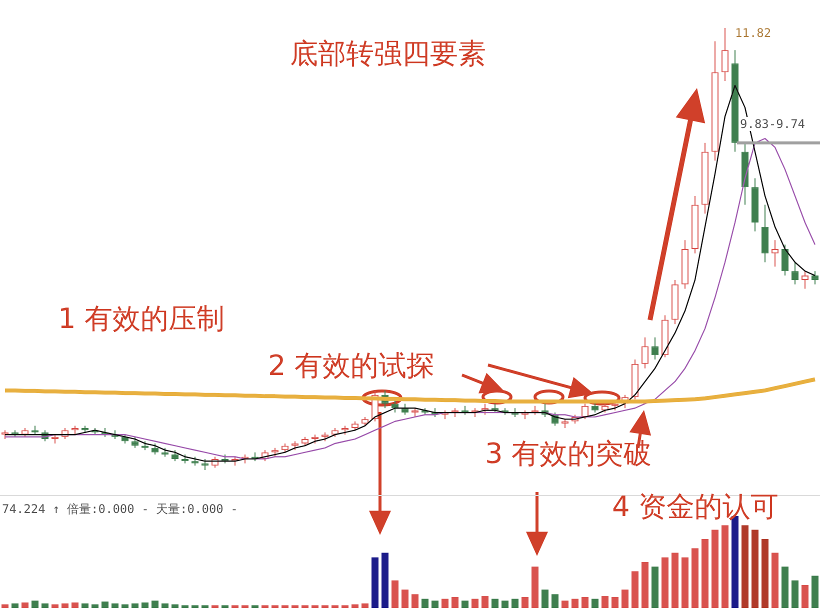 The height and width of the screenshot is (612, 820). I want to click on text: 74.224 ↑ 倍量:0.000 - 天量:0.000 -, so click(120, 509).